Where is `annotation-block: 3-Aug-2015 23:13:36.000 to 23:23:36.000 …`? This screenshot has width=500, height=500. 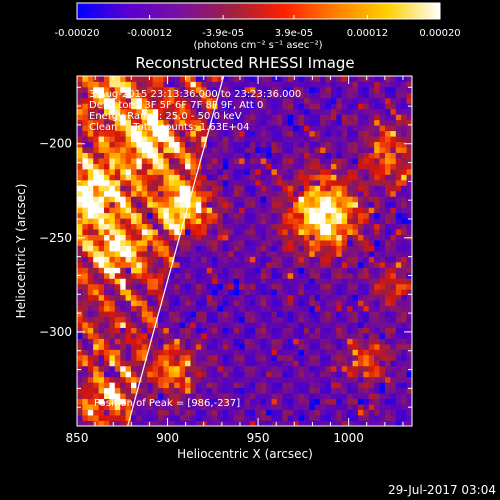
annotation-block: 3-Aug-2015 23:13:36.000 to 23:23:36.000 … is located at coordinates (195, 111).